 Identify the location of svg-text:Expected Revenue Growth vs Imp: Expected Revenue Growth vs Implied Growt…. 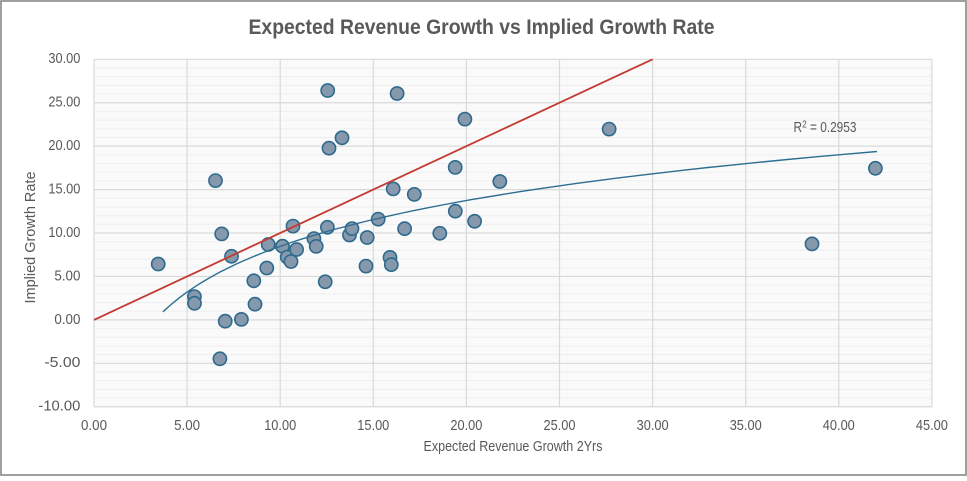
(482, 27).